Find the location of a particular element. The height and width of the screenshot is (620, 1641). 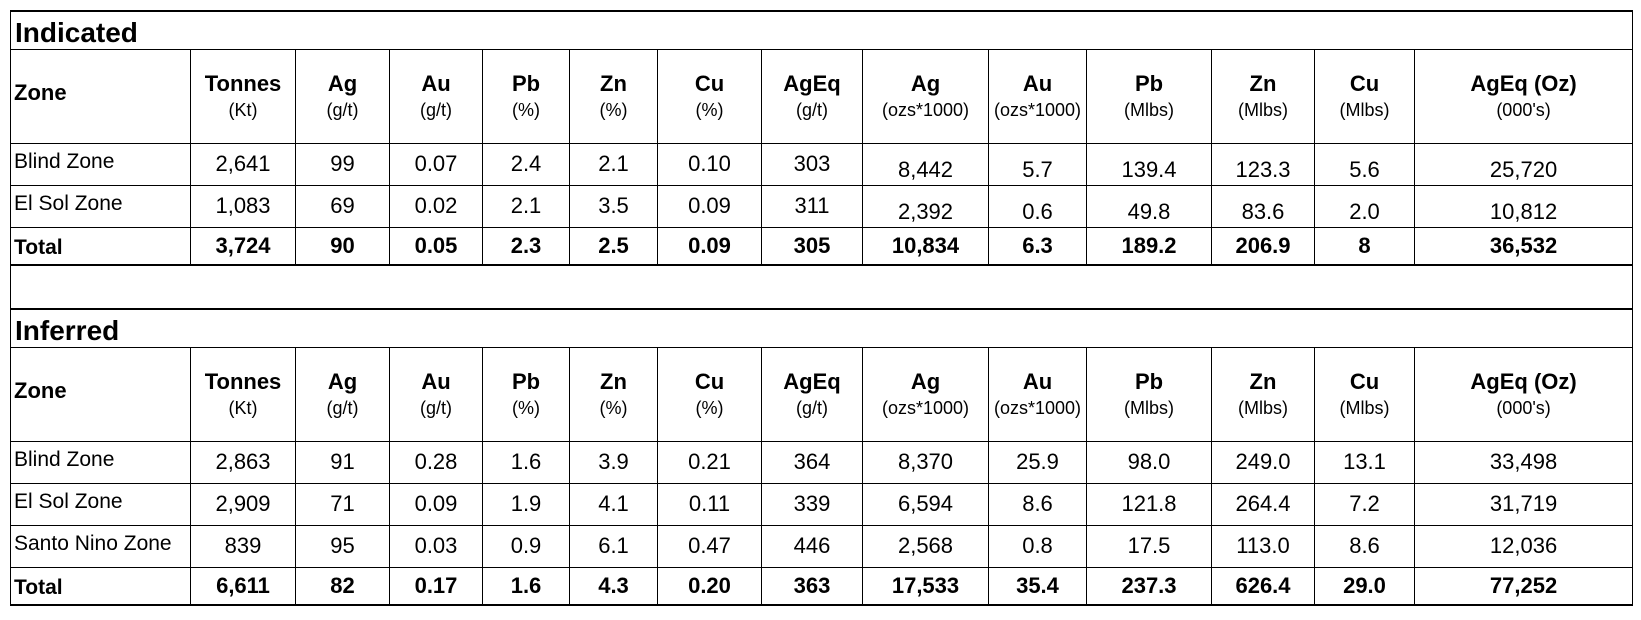

value-cell: 2.0 is located at coordinates (1364, 206).